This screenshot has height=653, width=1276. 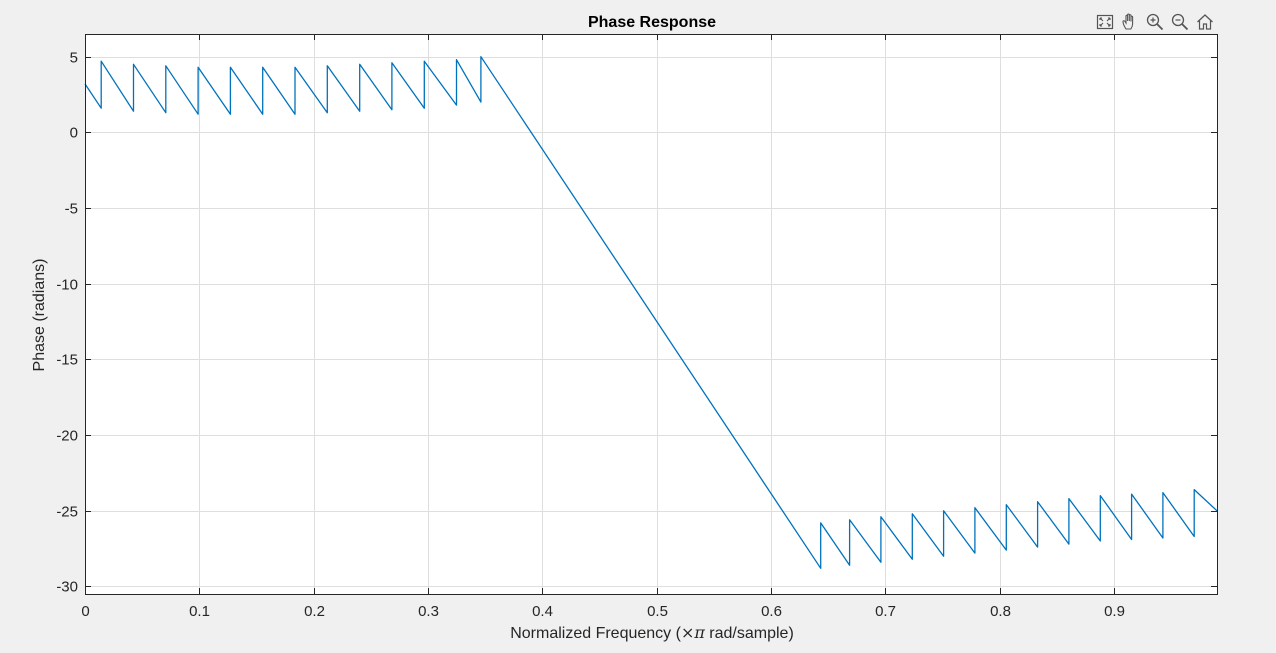 I want to click on y-tick-label: -30, so click(x=67, y=587).